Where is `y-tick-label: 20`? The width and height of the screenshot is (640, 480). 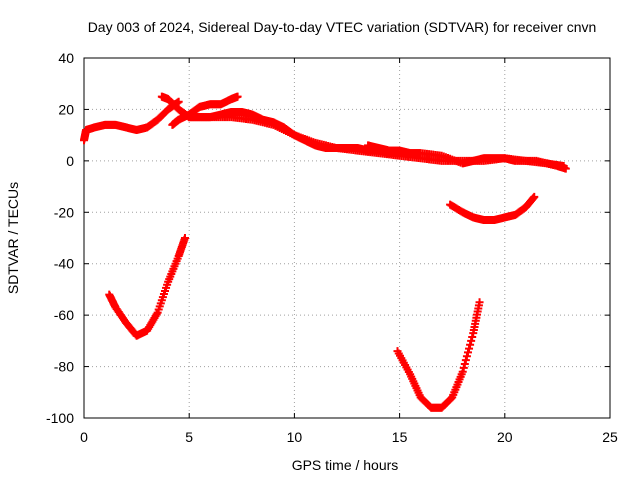
y-tick-label: 20 is located at coordinates (66, 109).